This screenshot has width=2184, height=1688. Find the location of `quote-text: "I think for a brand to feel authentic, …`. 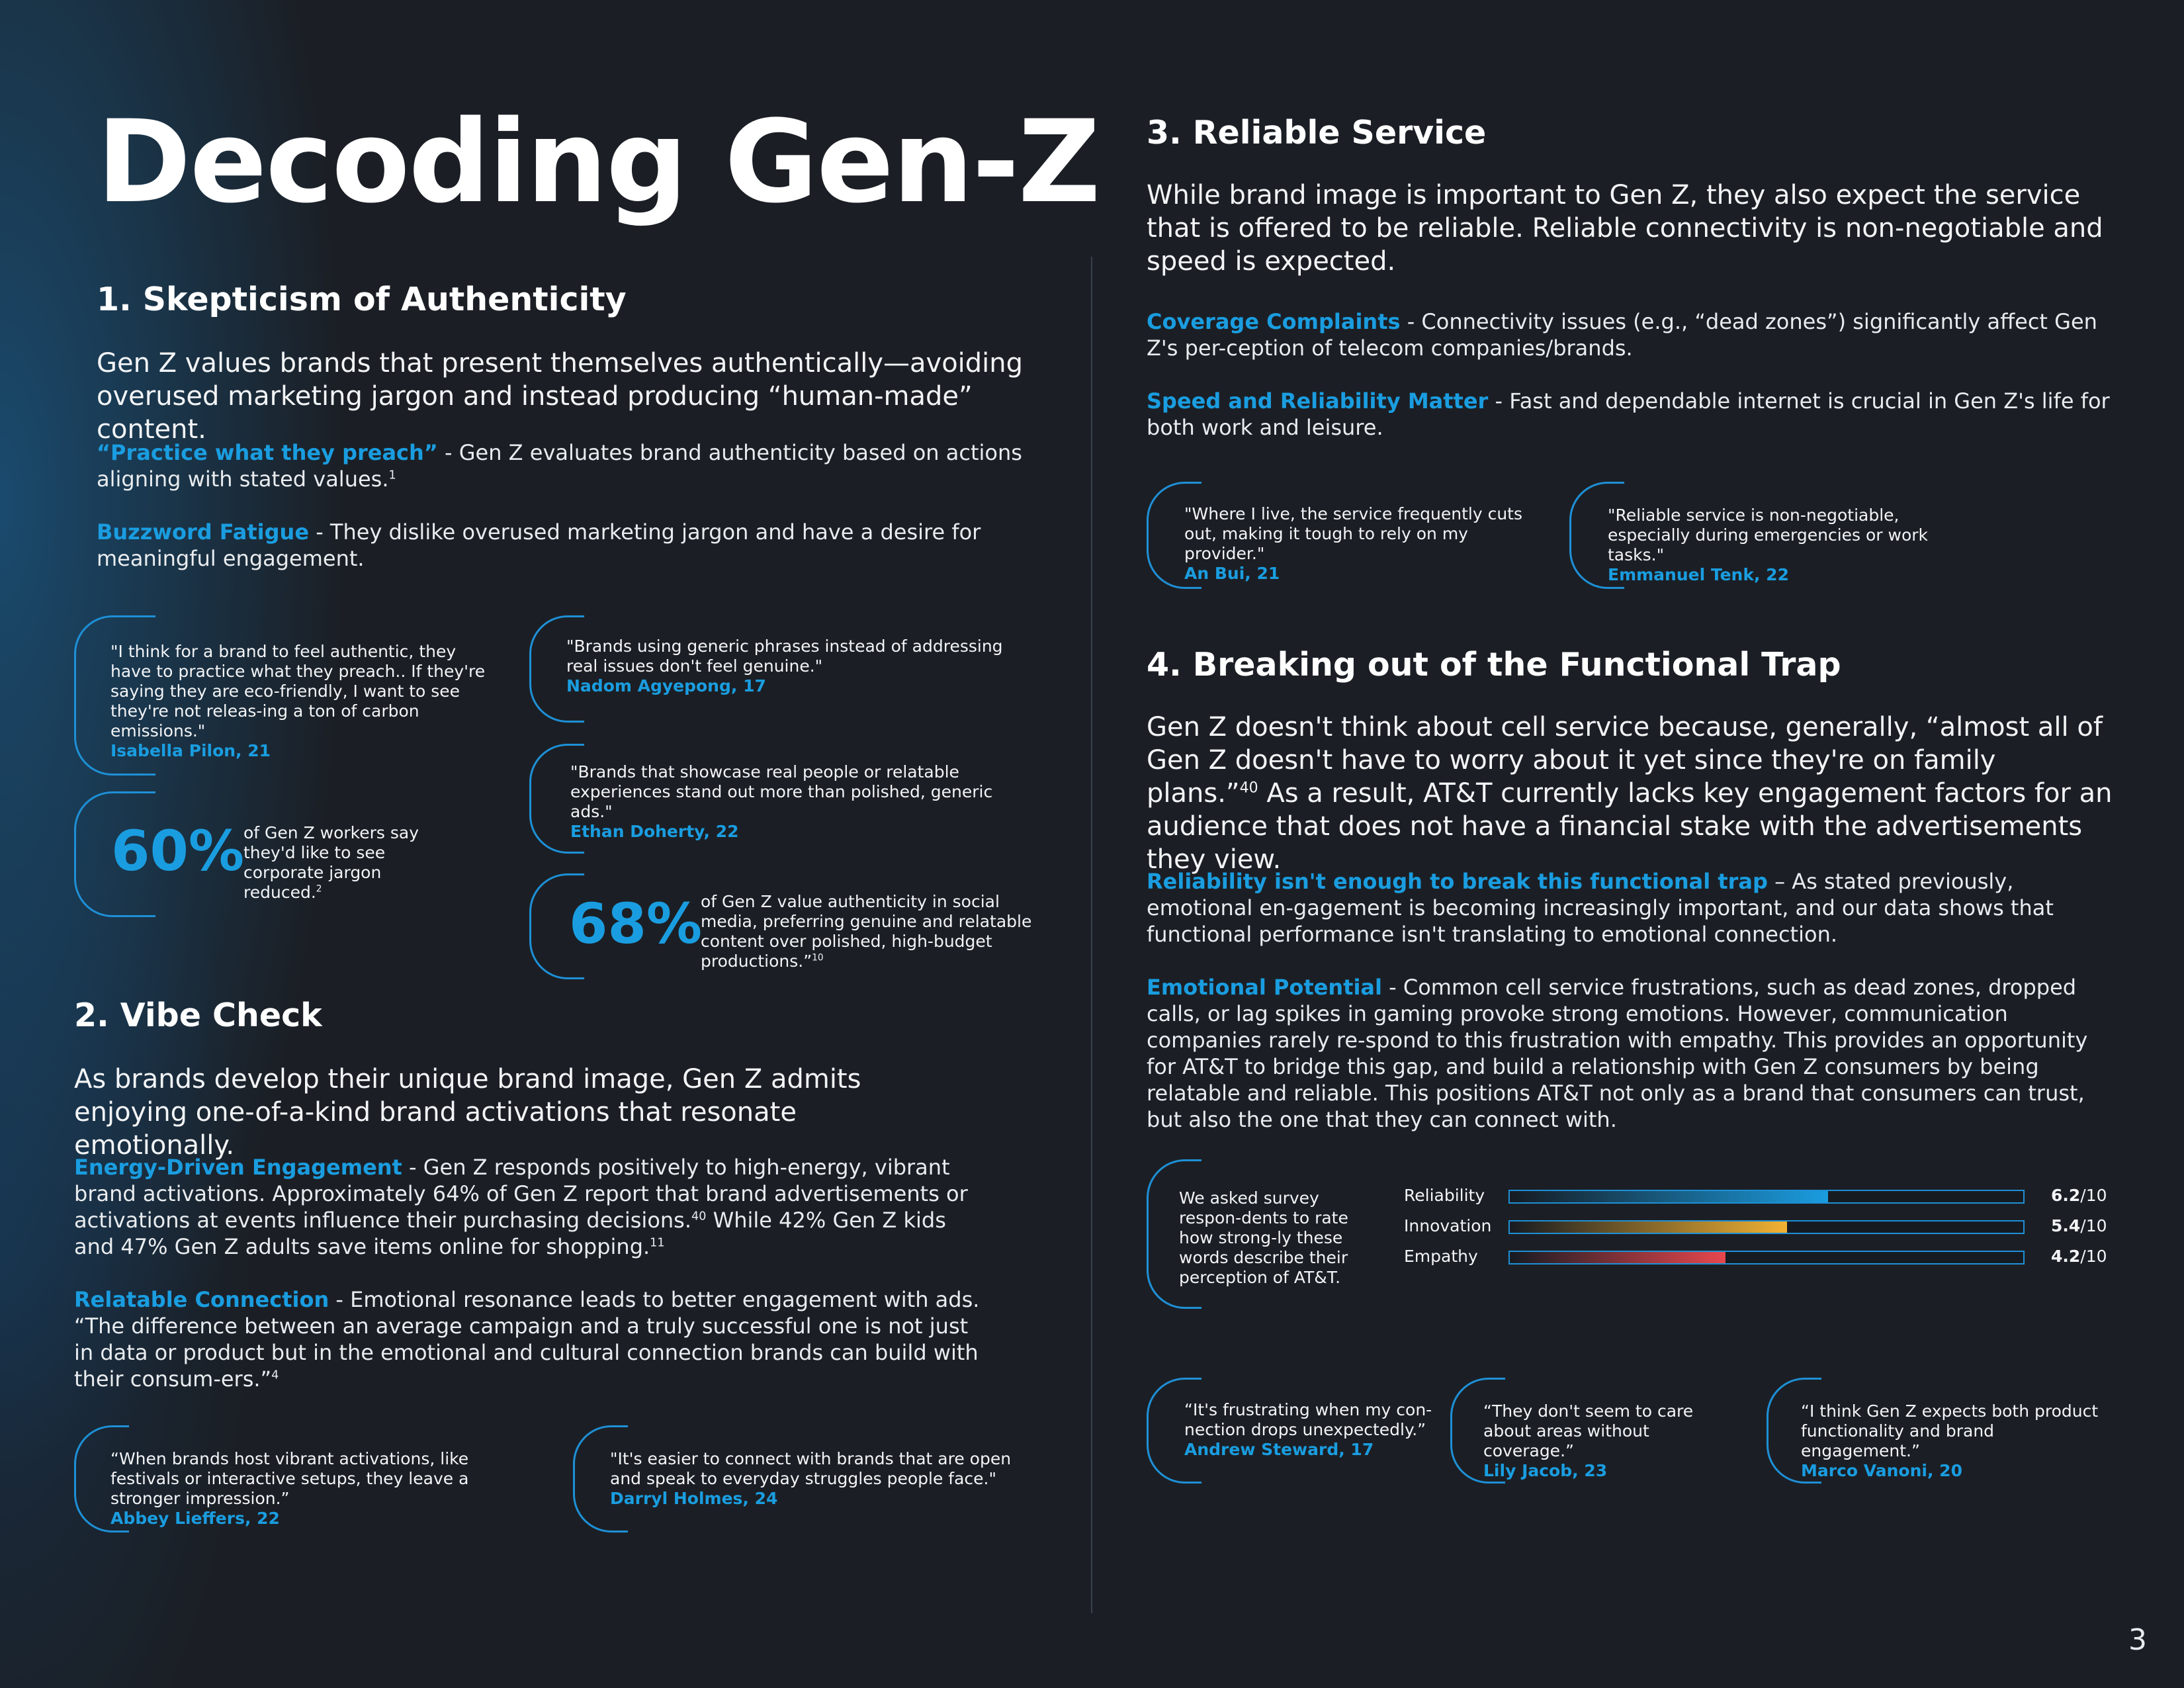

quote-text: "I think for a brand to feel authentic, … is located at coordinates (298, 691).